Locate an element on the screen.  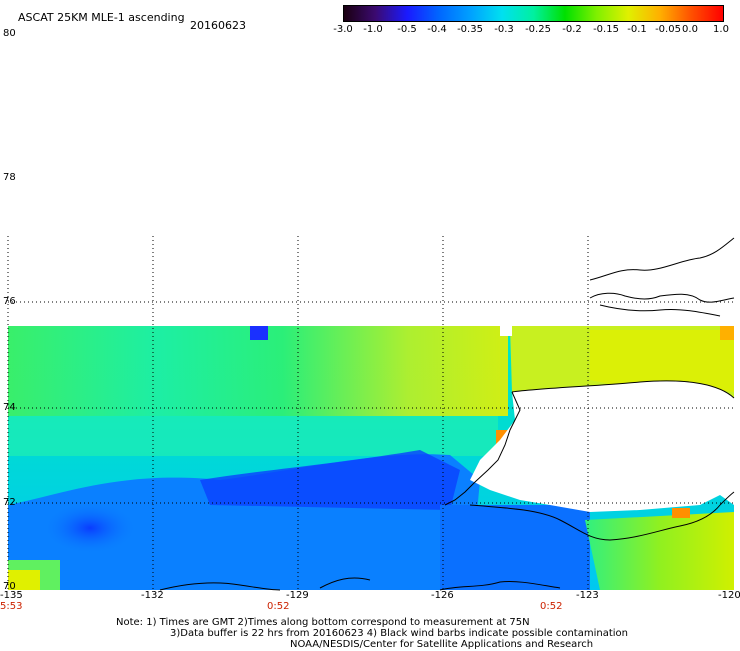
lon-label-135: -135 is located at coordinates (11, 595).